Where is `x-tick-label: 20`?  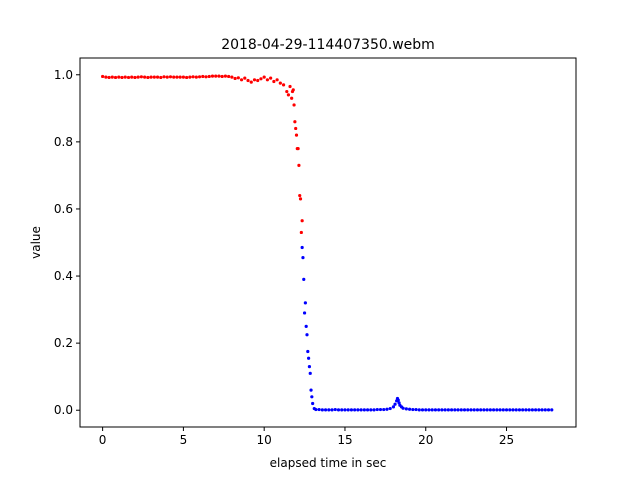 x-tick-label: 20 is located at coordinates (425, 440).